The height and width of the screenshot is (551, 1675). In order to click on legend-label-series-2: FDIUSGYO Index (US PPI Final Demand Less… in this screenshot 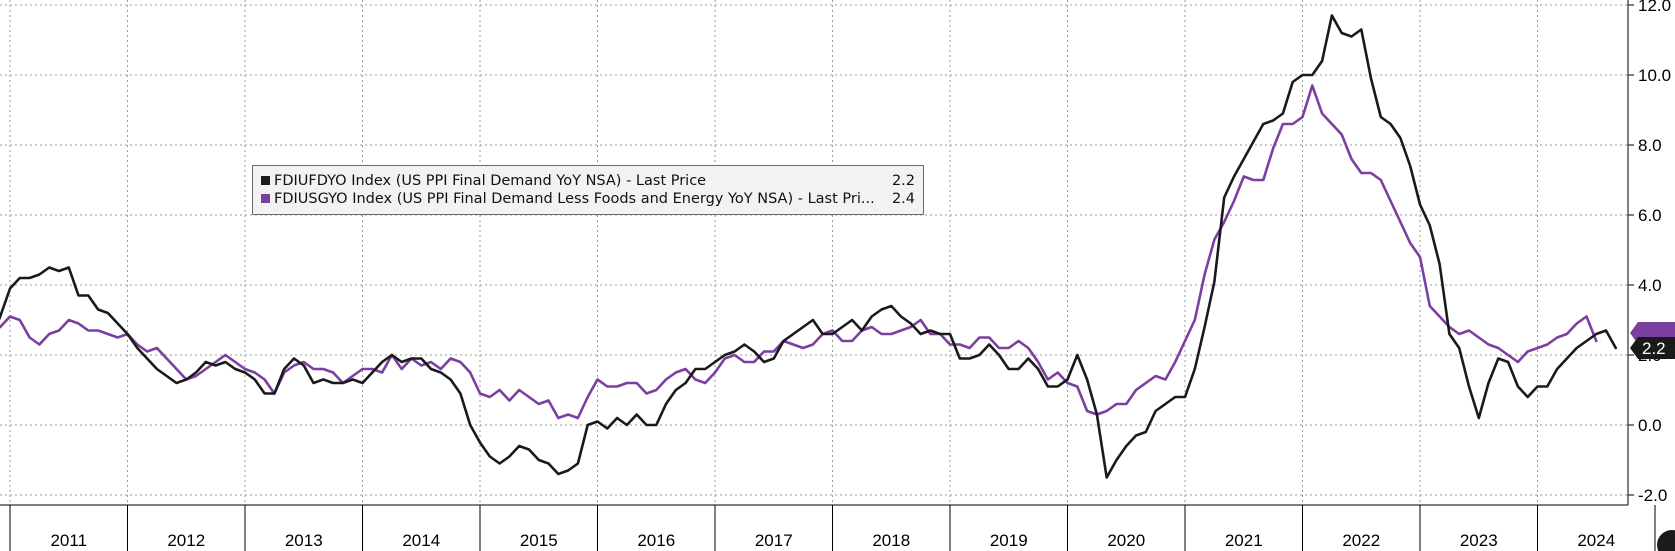, I will do `click(574, 199)`.